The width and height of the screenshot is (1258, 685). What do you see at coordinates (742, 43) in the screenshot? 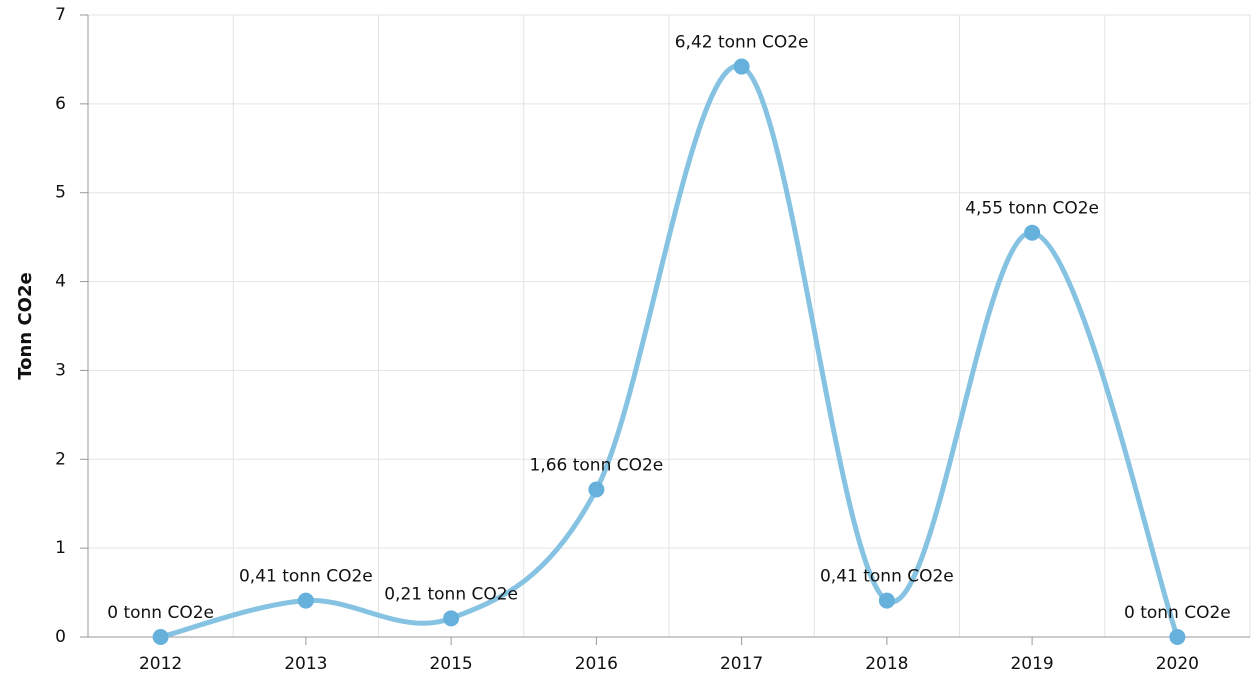
I see `data-label: 6,42 tonn CO2e` at bounding box center [742, 43].